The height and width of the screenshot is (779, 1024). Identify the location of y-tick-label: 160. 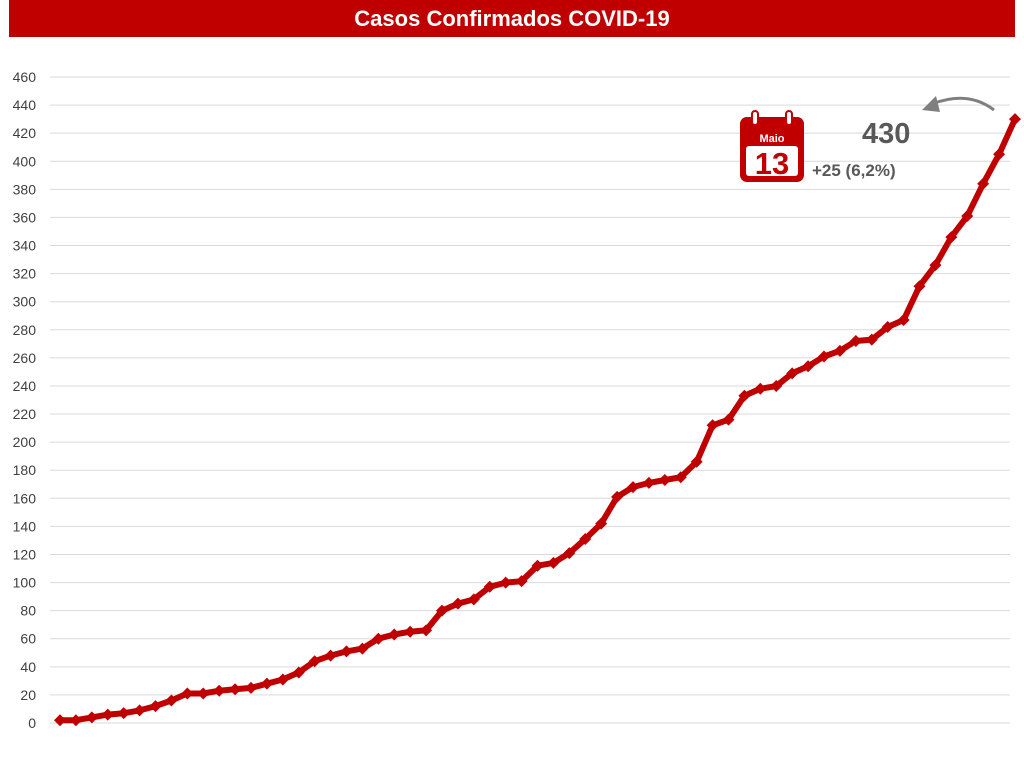
(25, 498).